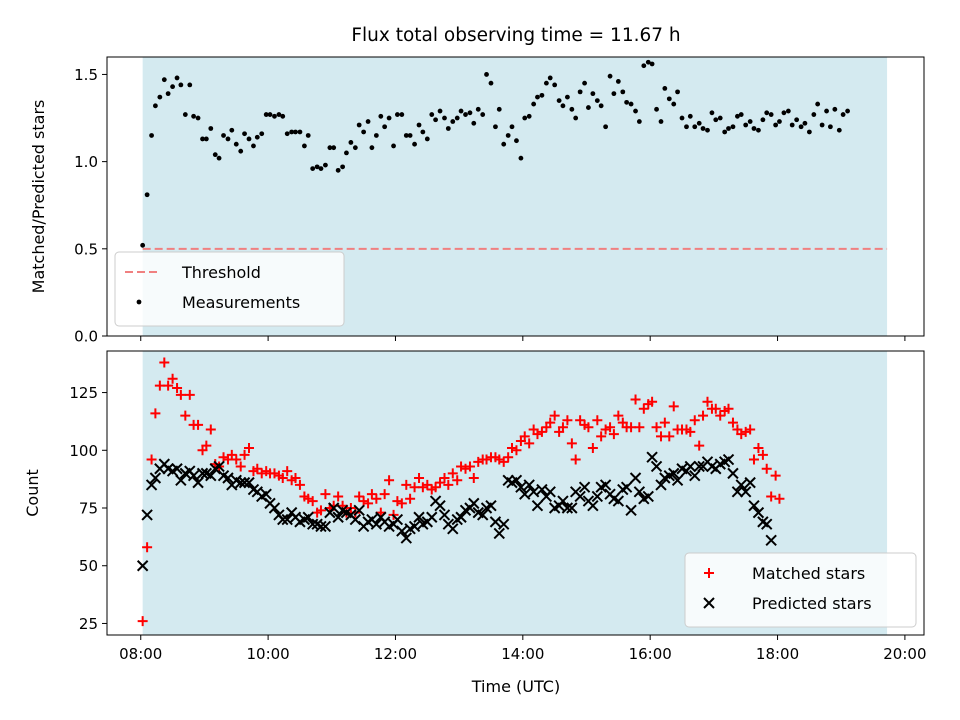  What do you see at coordinates (800, 590) in the screenshot?
I see `legend-box` at bounding box center [800, 590].